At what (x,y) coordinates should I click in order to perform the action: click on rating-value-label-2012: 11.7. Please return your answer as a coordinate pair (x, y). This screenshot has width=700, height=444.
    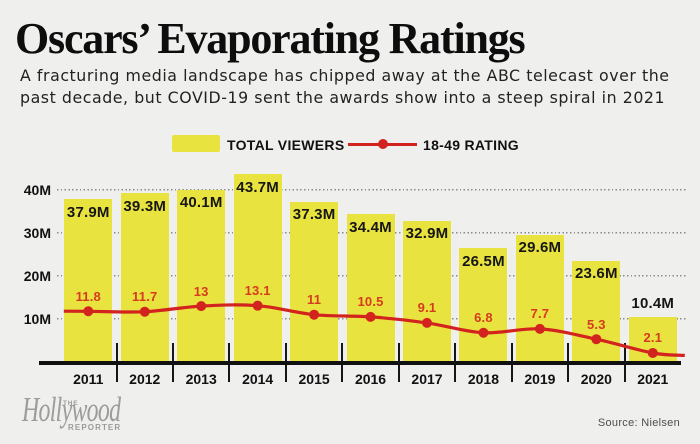
    Looking at the image, I should click on (145, 297).